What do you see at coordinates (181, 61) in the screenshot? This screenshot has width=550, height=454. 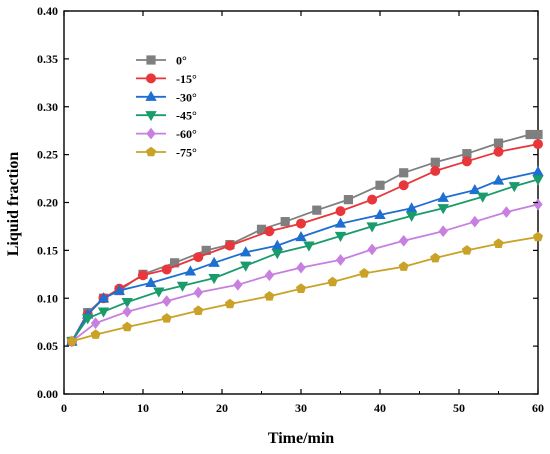 I see `legend-label: 0°` at bounding box center [181, 61].